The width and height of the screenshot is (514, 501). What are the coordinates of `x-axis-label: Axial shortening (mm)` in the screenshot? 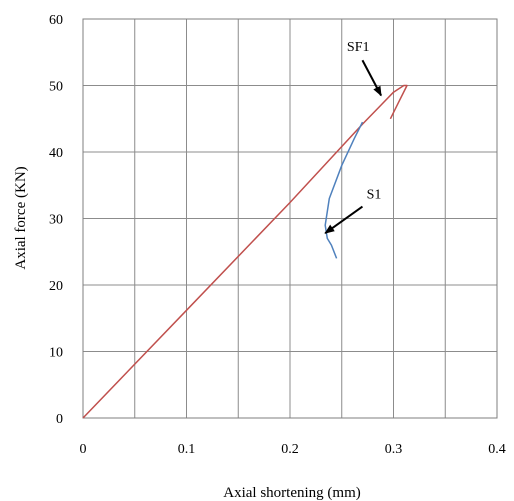 It's located at (291, 493).